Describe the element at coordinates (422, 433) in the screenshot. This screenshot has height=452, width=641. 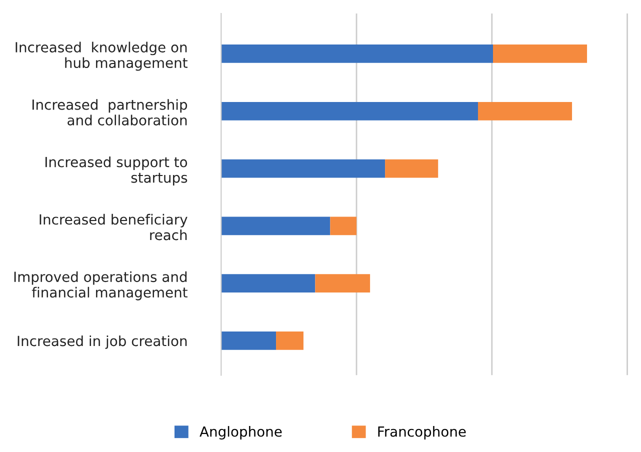
I see `legend-label: Francophone` at that location.